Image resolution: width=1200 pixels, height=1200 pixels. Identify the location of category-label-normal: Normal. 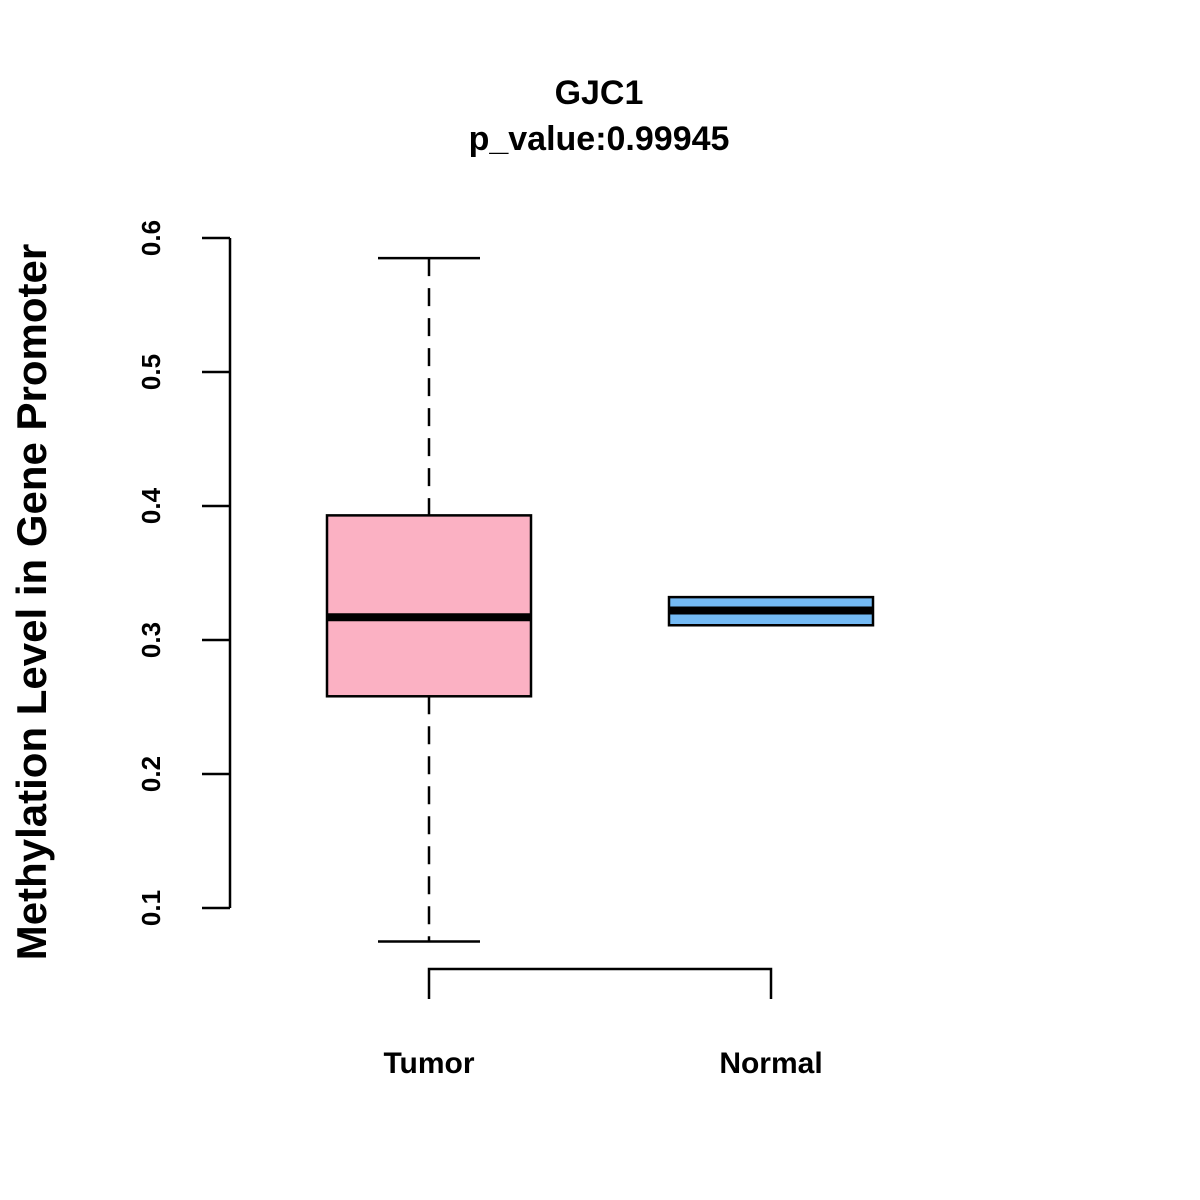
(770, 1063).